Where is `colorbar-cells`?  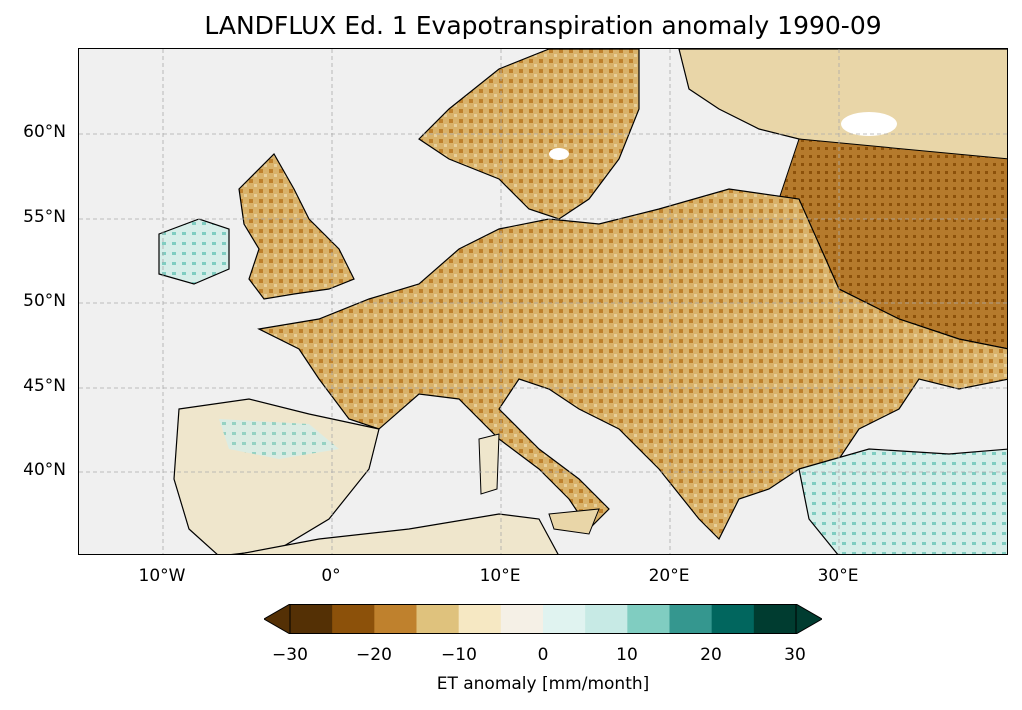
colorbar-cells is located at coordinates (543, 619).